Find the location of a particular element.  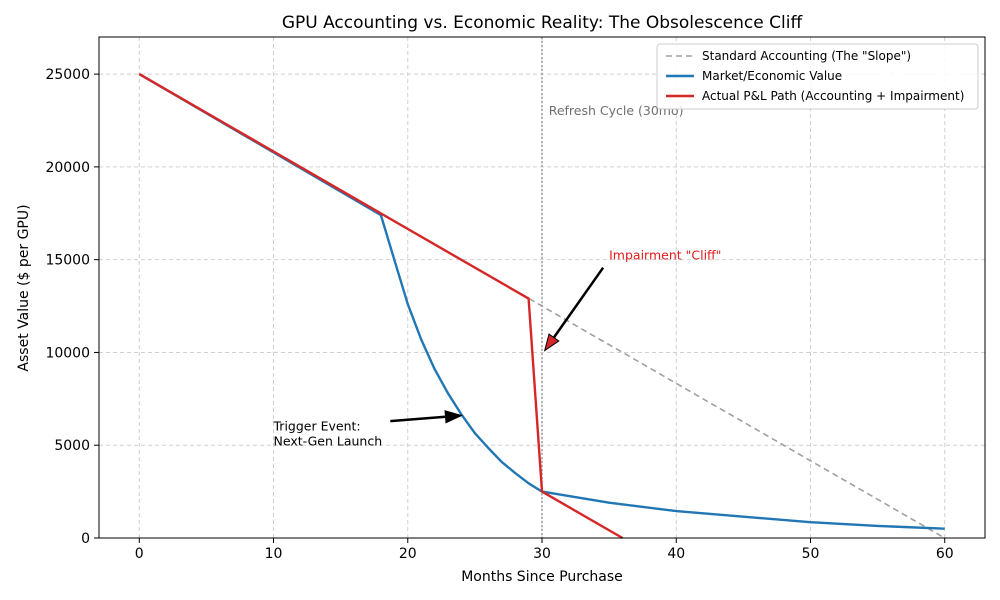

y-axis-label: Asset Value ($ per GPU) is located at coordinates (24, 287).